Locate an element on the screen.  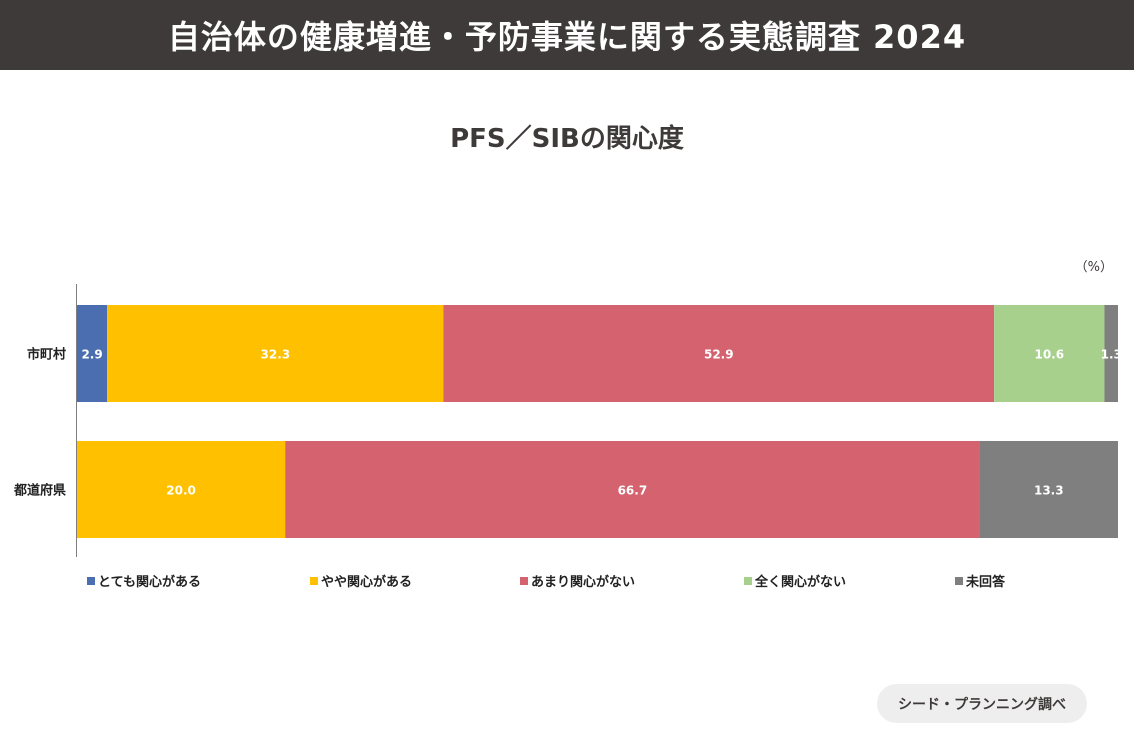
data-label: 13.3 is located at coordinates (1049, 491).